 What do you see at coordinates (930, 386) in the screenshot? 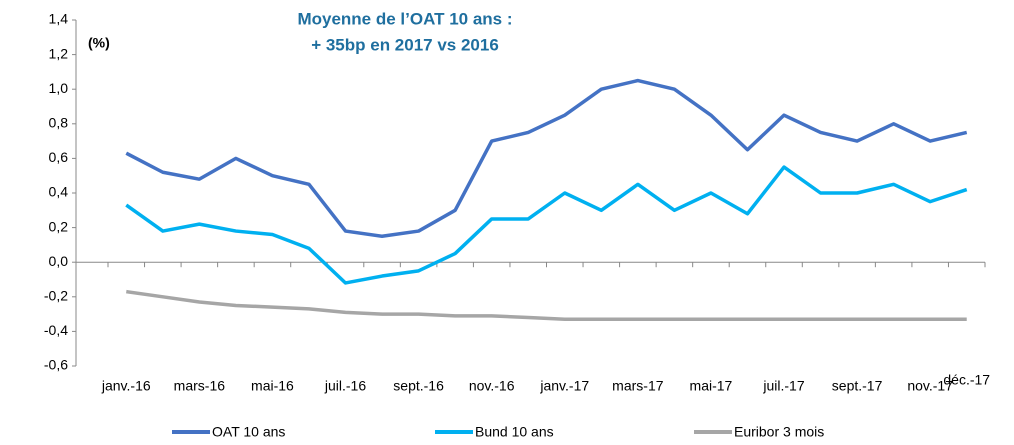
I see `x-tick-label: nov.-17` at bounding box center [930, 386].